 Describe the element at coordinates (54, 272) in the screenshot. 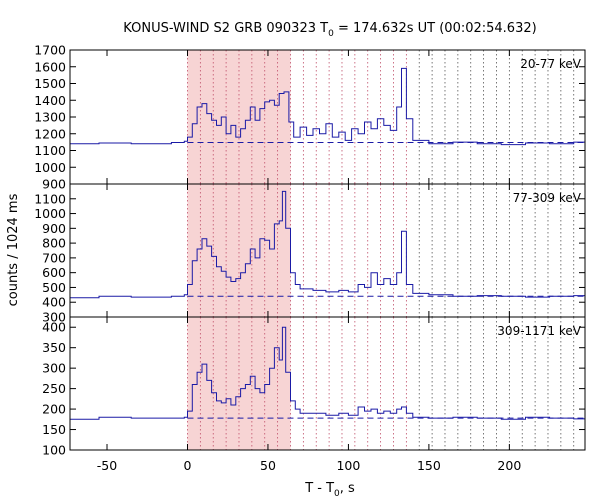

I see `y-tick-label: 600` at that location.